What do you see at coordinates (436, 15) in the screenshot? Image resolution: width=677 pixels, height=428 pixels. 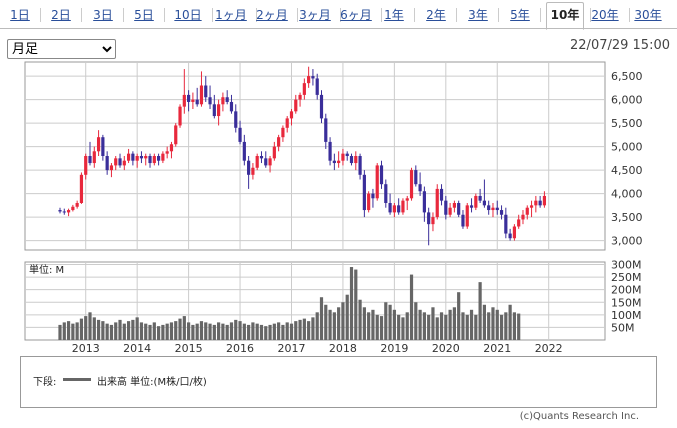 I see `tab-11: 2年` at bounding box center [436, 15].